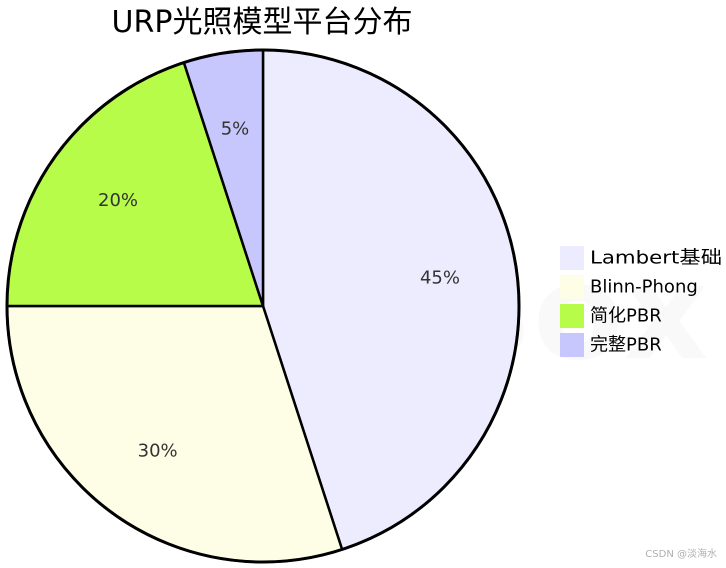  Describe the element at coordinates (656, 258) in the screenshot. I see `legend-label: Lambert基础` at that location.